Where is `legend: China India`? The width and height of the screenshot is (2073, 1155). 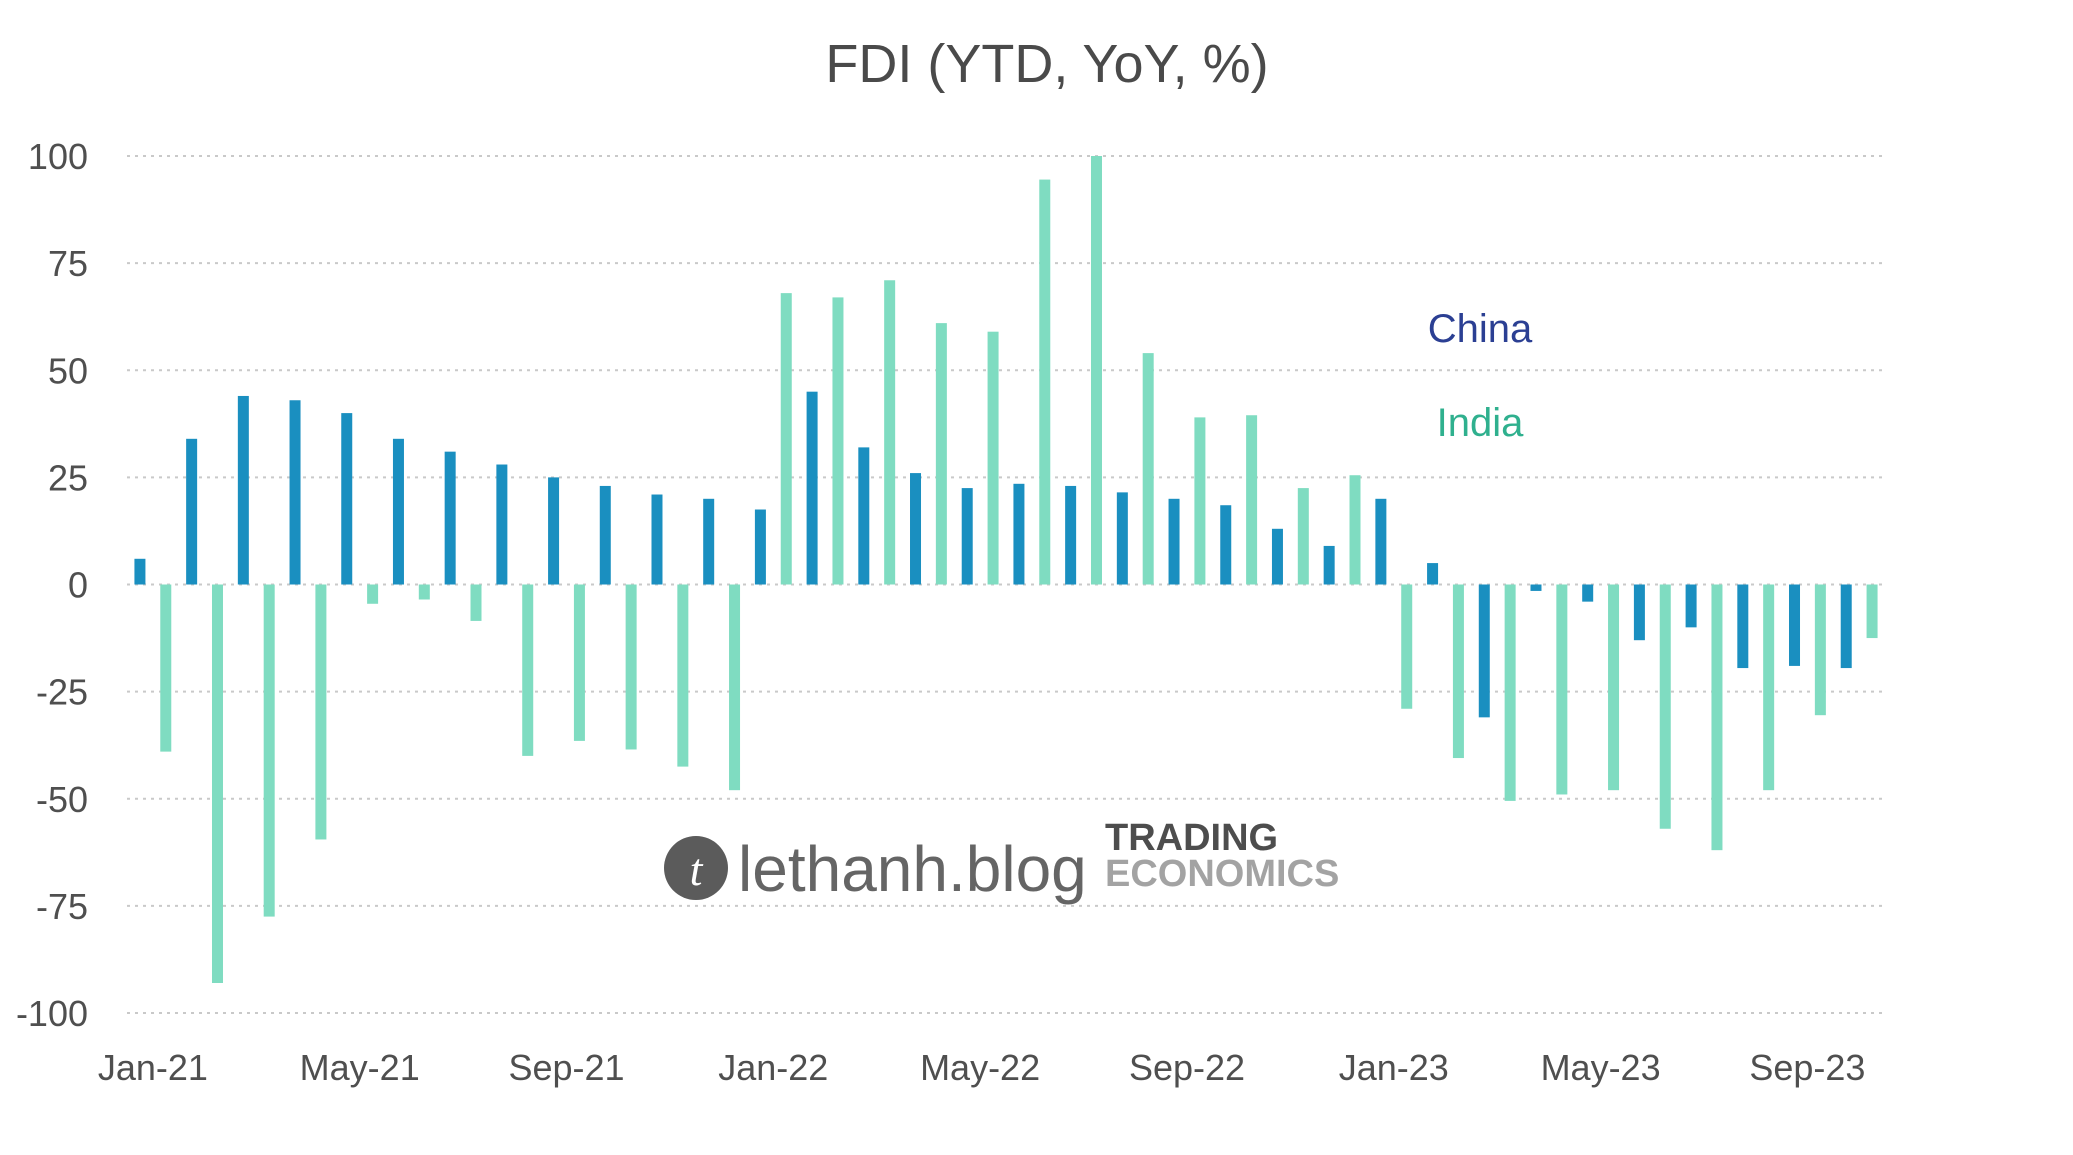
legend: China India is located at coordinates (1480, 376).